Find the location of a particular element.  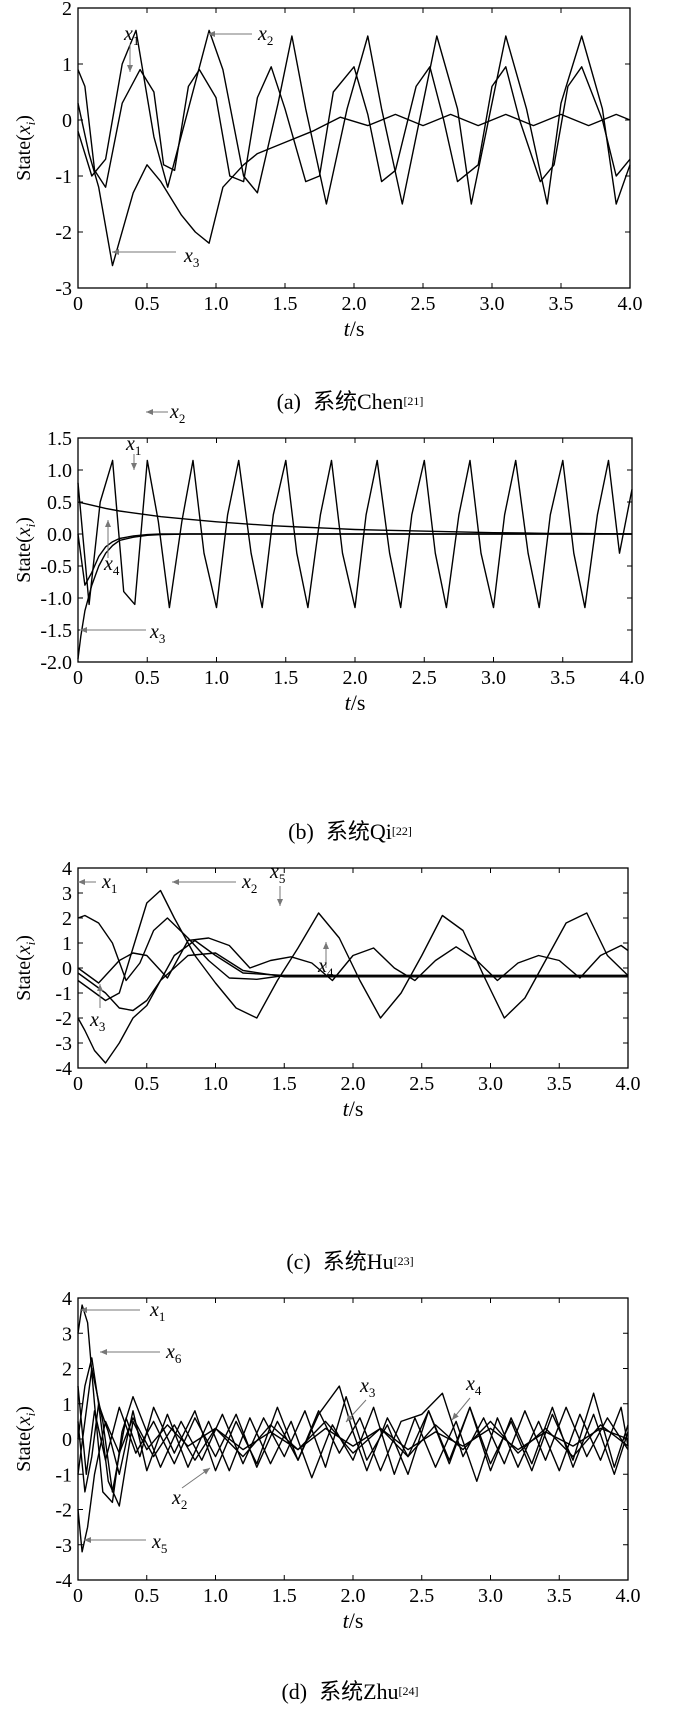

chart-c-caption: (c) 系统Hu[23] is located at coordinates (350, 1260).